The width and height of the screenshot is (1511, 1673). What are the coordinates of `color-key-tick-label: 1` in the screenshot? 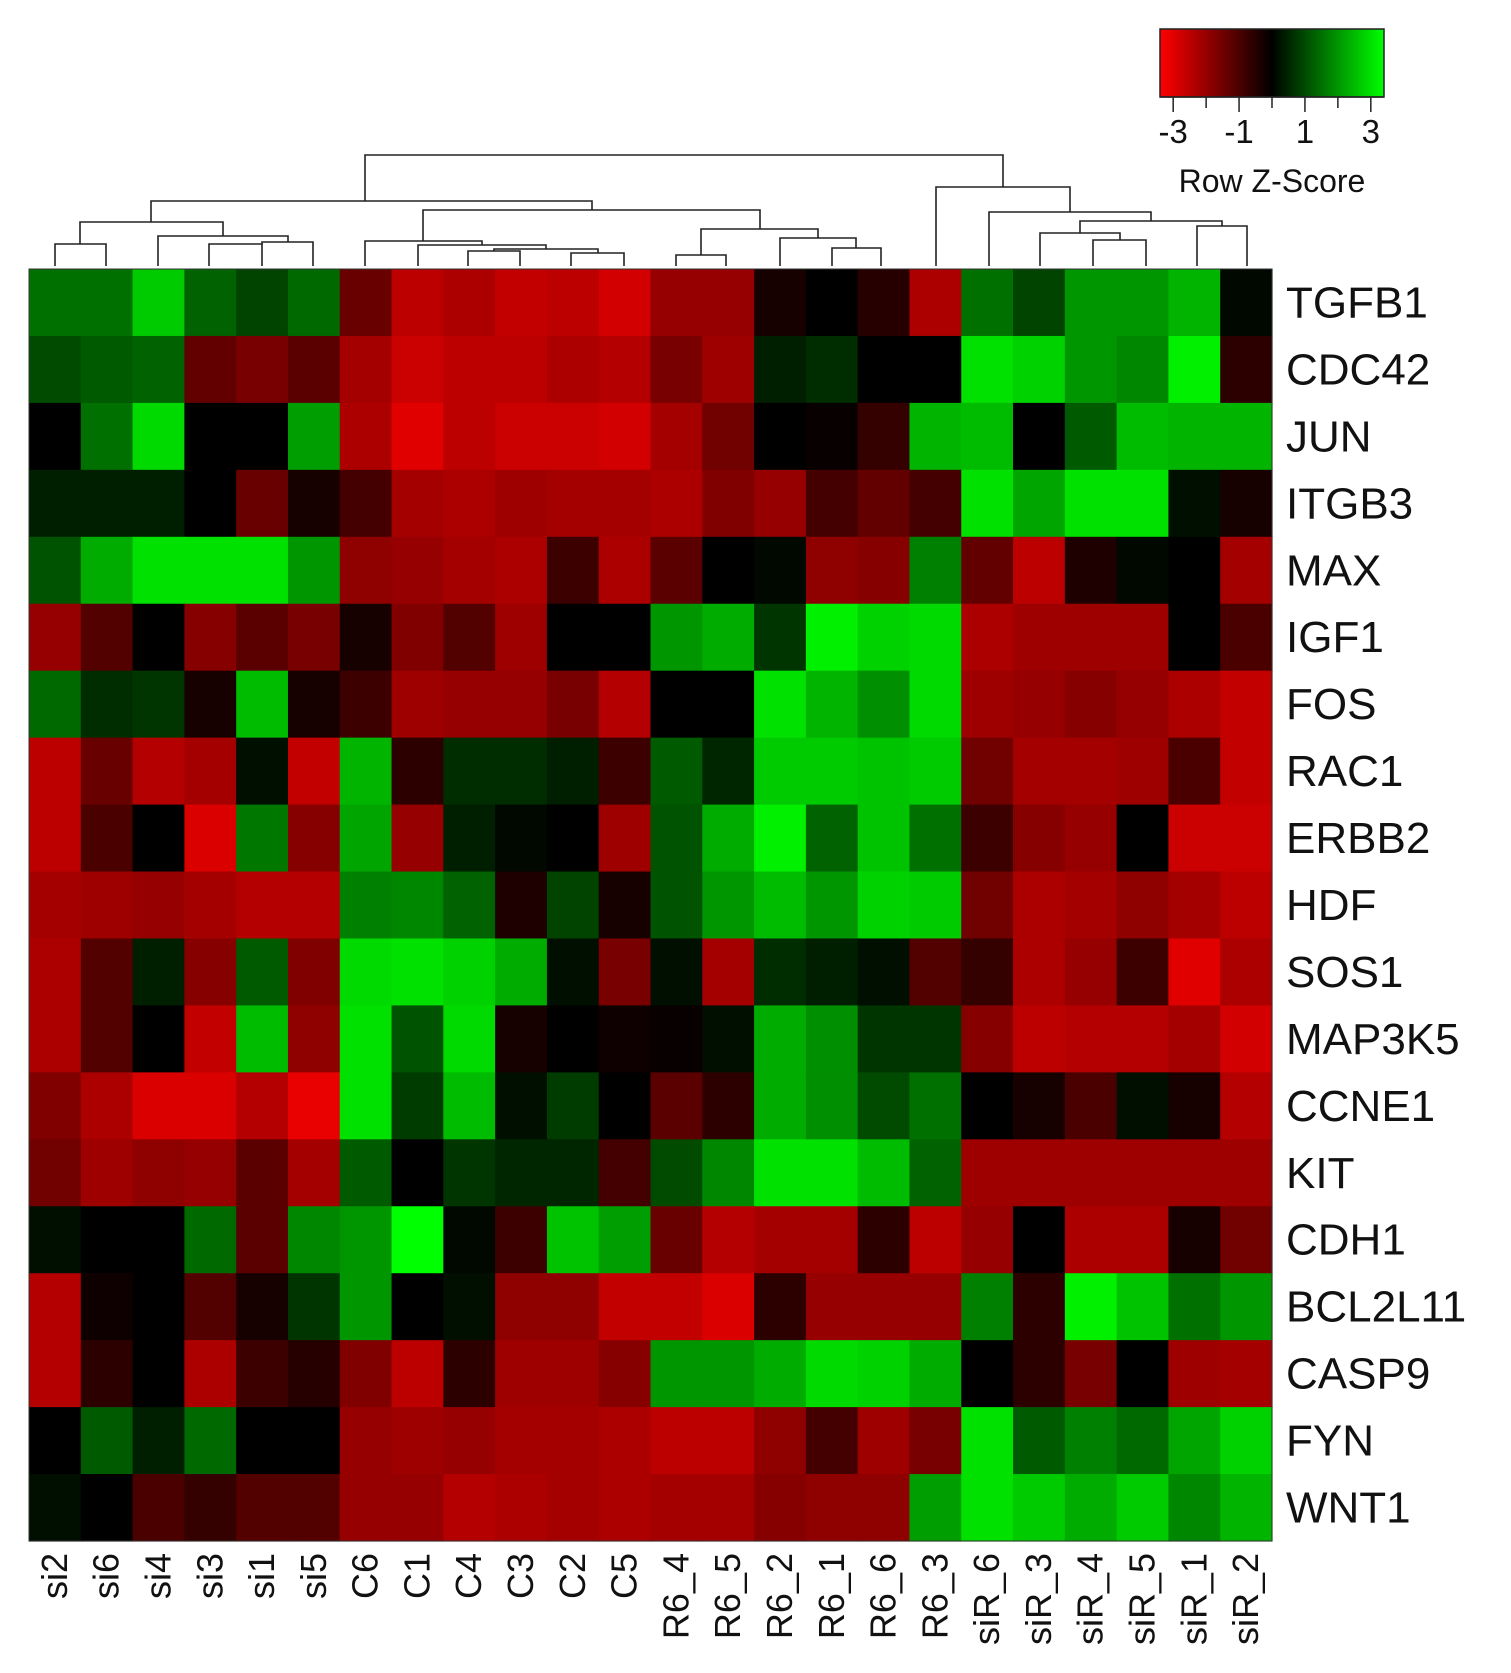 It's located at (1305, 131).